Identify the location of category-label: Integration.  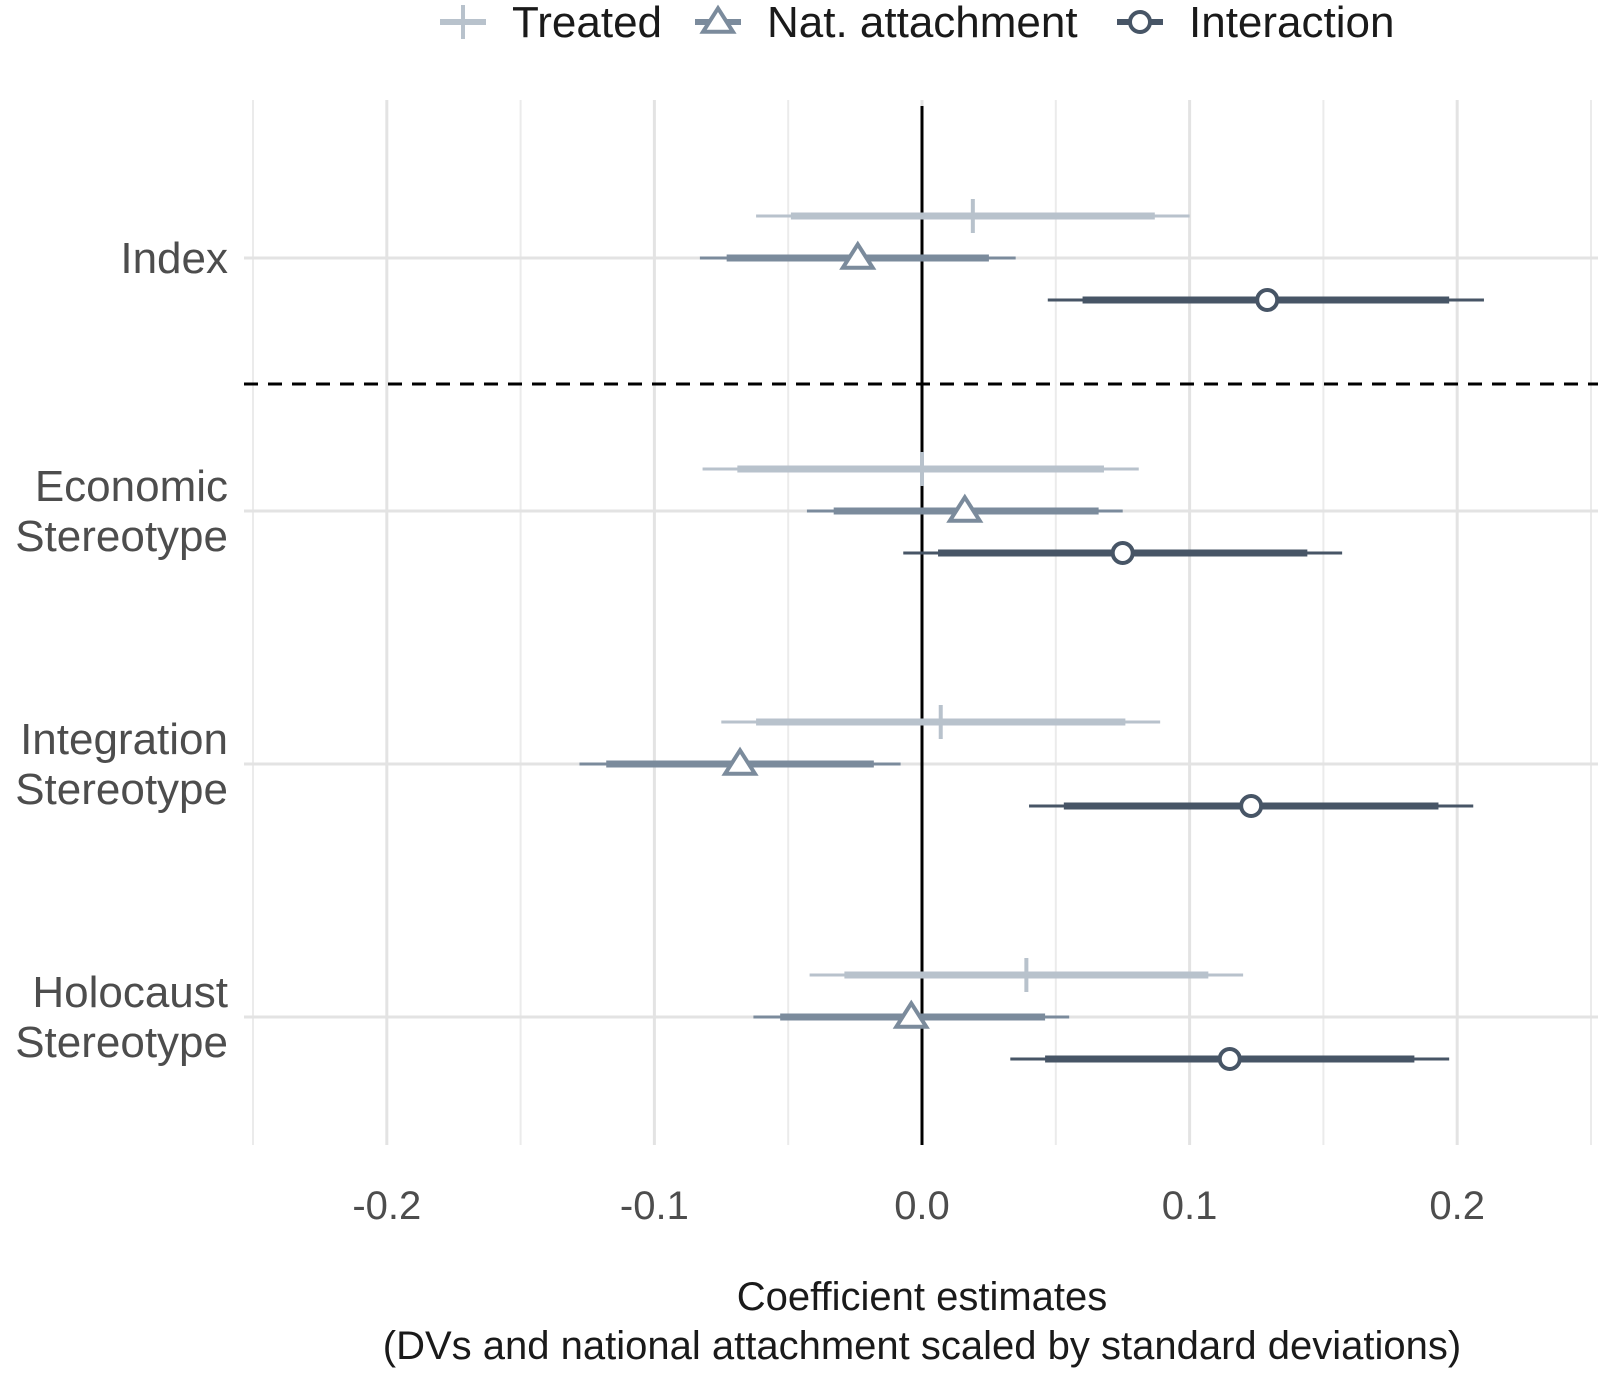
(124, 739).